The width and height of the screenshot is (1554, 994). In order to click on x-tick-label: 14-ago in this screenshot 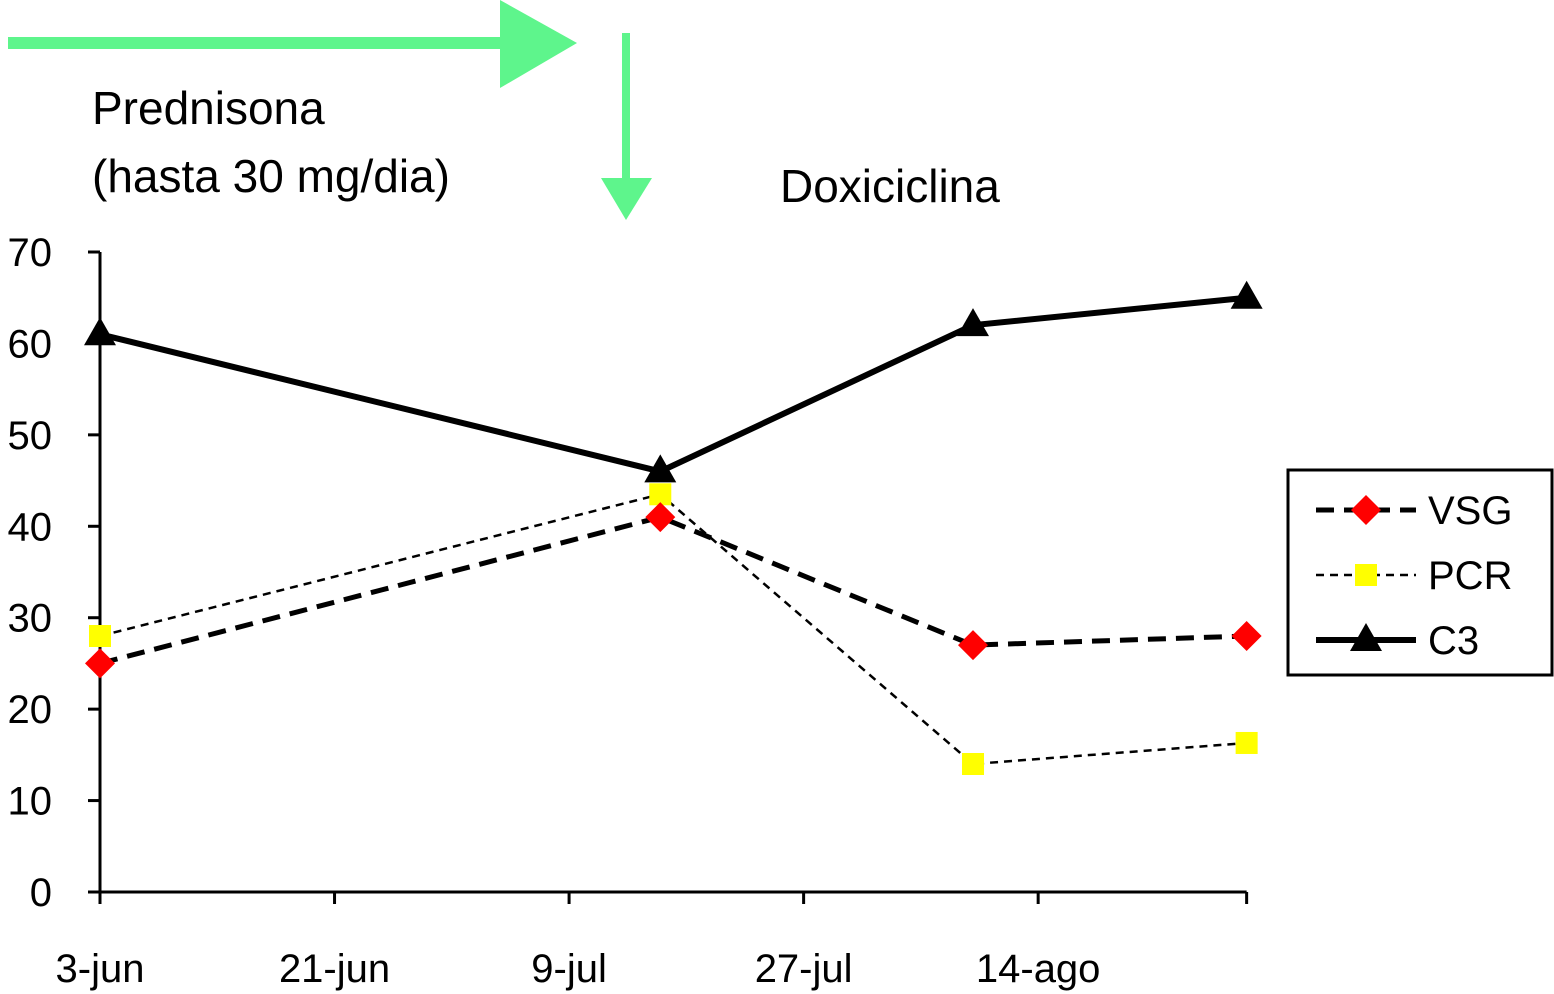, I will do `click(1038, 969)`.